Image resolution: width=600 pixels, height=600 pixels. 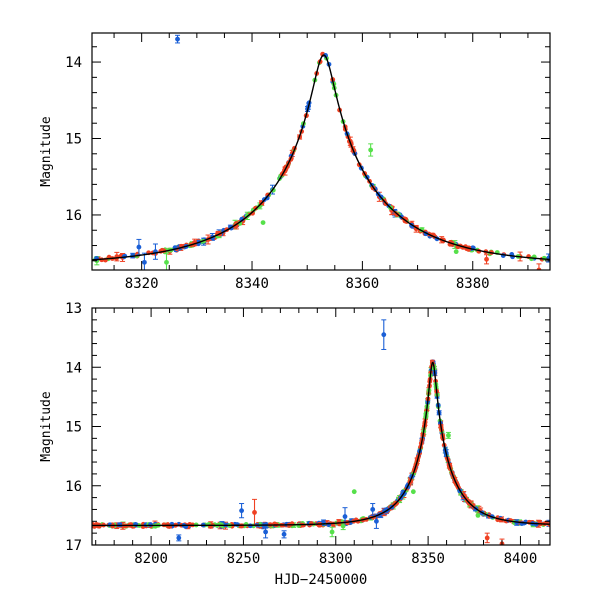 I want to click on x-tick-label: 8300, so click(x=336, y=559).